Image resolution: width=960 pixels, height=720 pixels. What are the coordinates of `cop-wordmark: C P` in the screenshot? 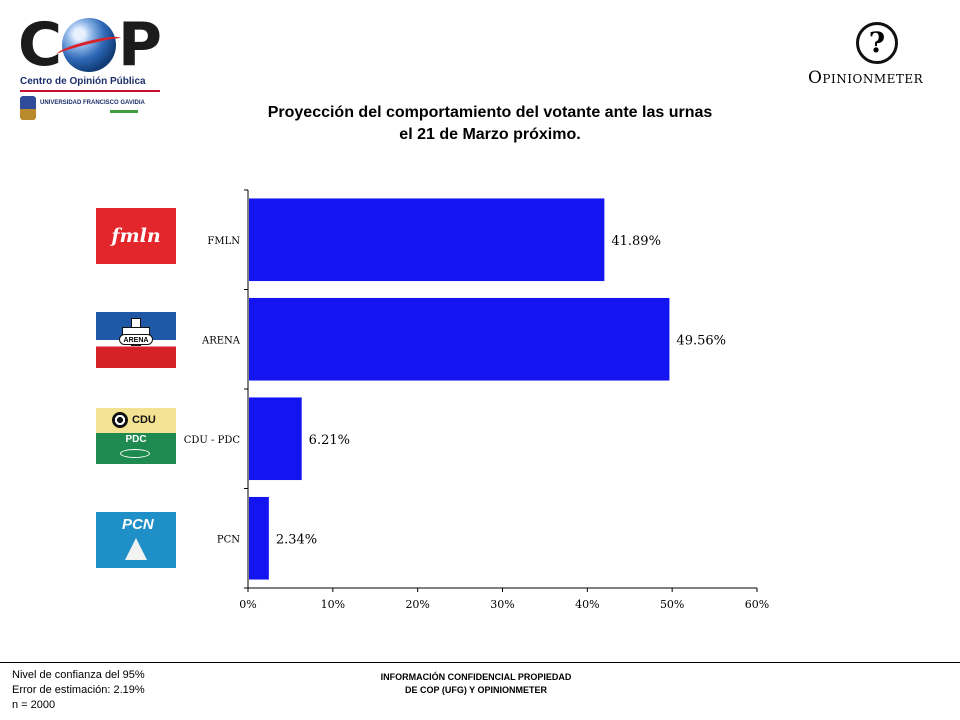 It's located at (90, 45).